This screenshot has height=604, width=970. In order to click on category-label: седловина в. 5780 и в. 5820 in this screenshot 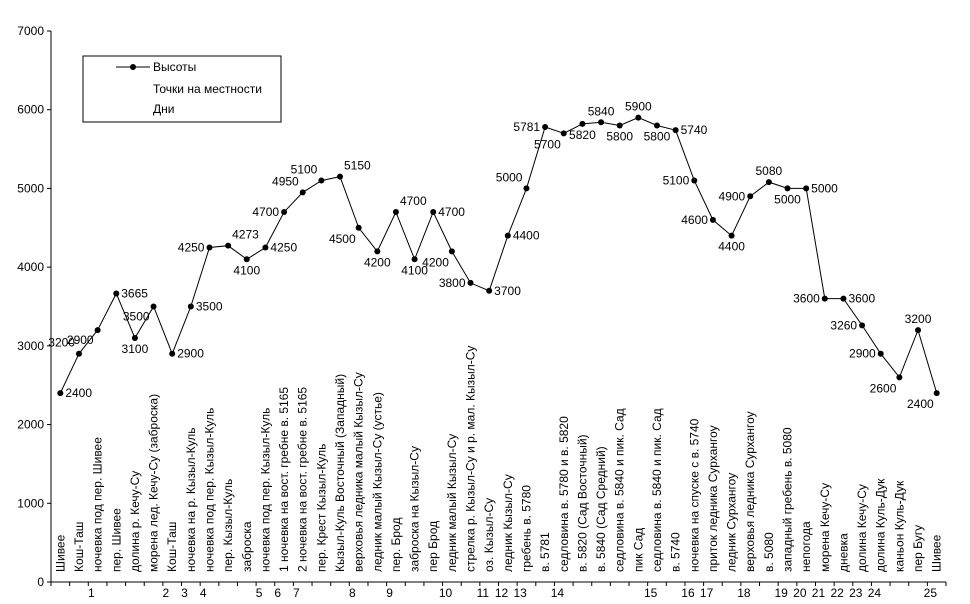, I will do `click(564, 494)`.